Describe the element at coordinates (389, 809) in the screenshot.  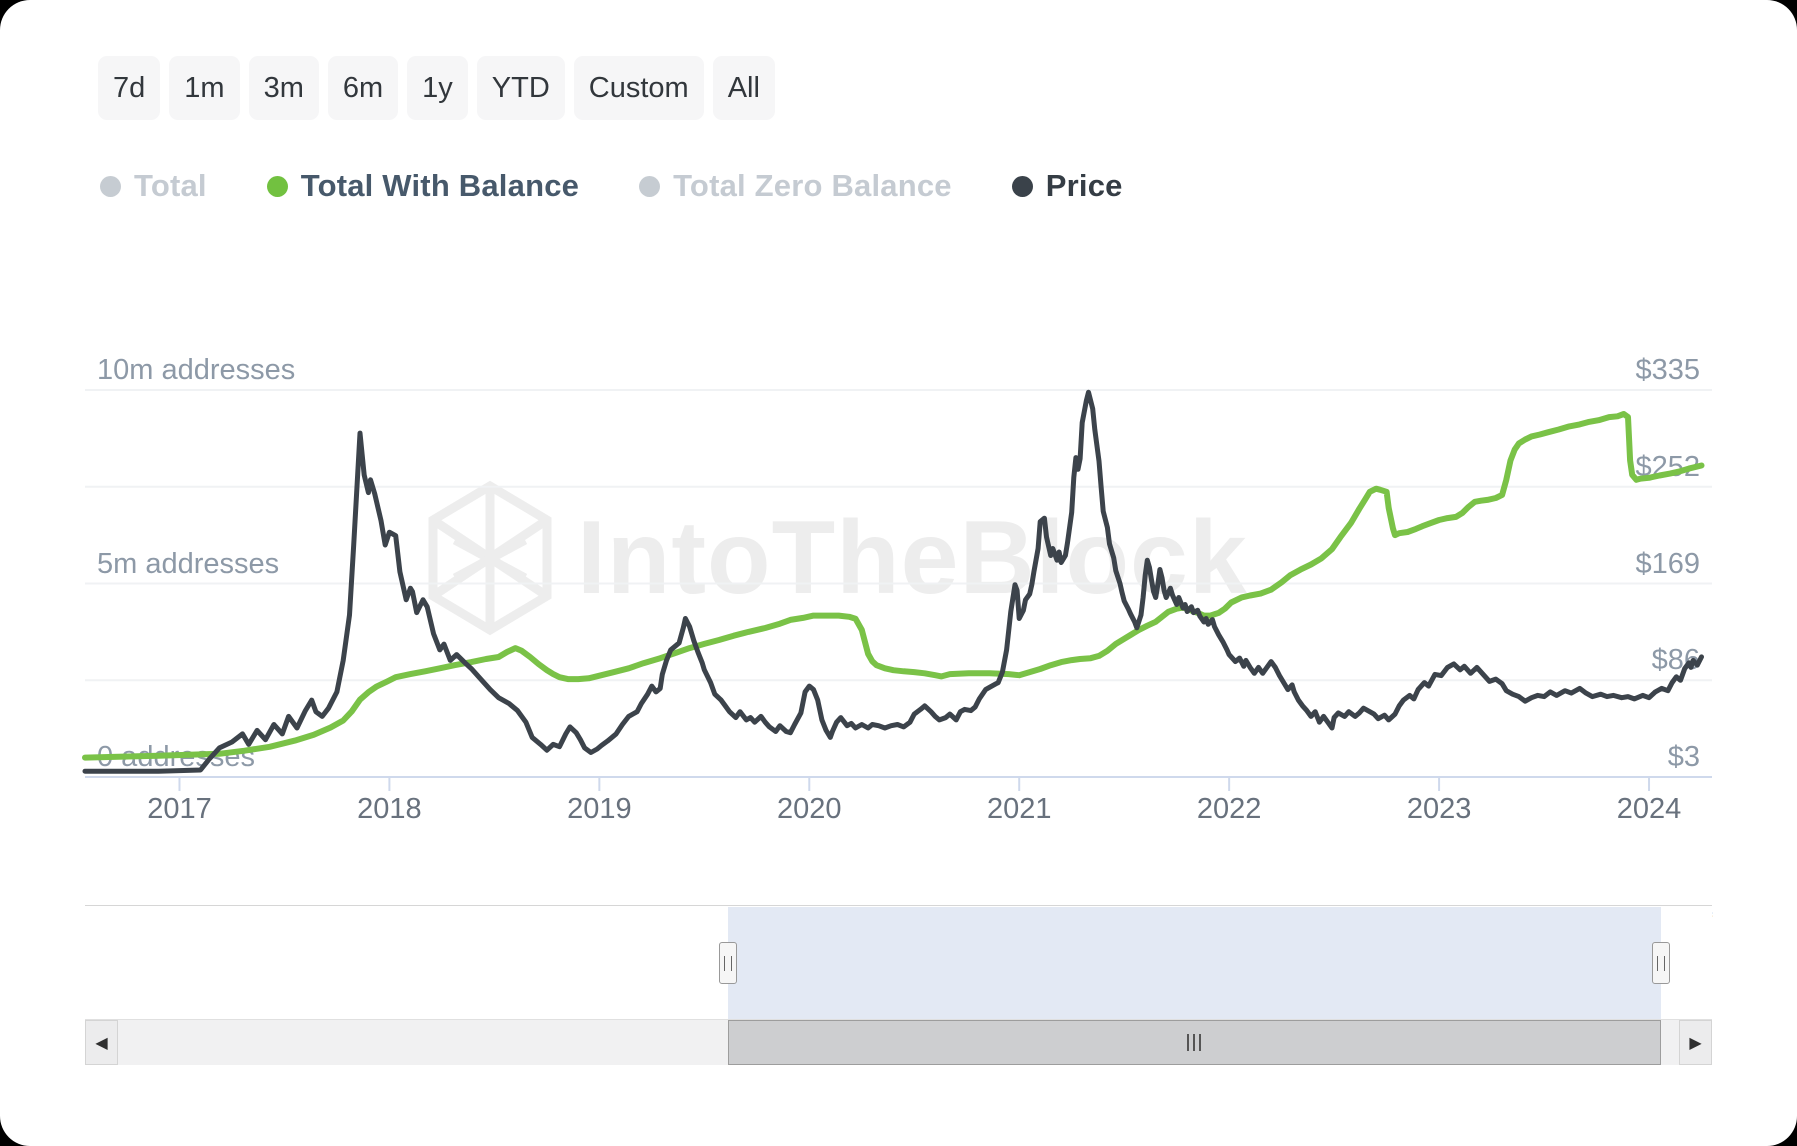
I see `x-axis-year-label: 2018` at that location.